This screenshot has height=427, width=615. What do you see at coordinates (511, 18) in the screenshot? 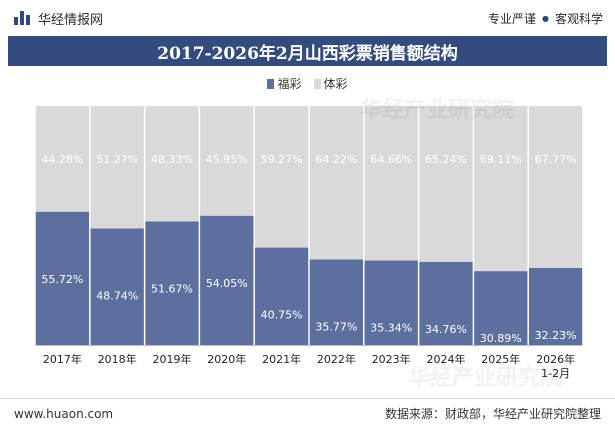
I see `tagline-left: 专业严谨` at bounding box center [511, 18].